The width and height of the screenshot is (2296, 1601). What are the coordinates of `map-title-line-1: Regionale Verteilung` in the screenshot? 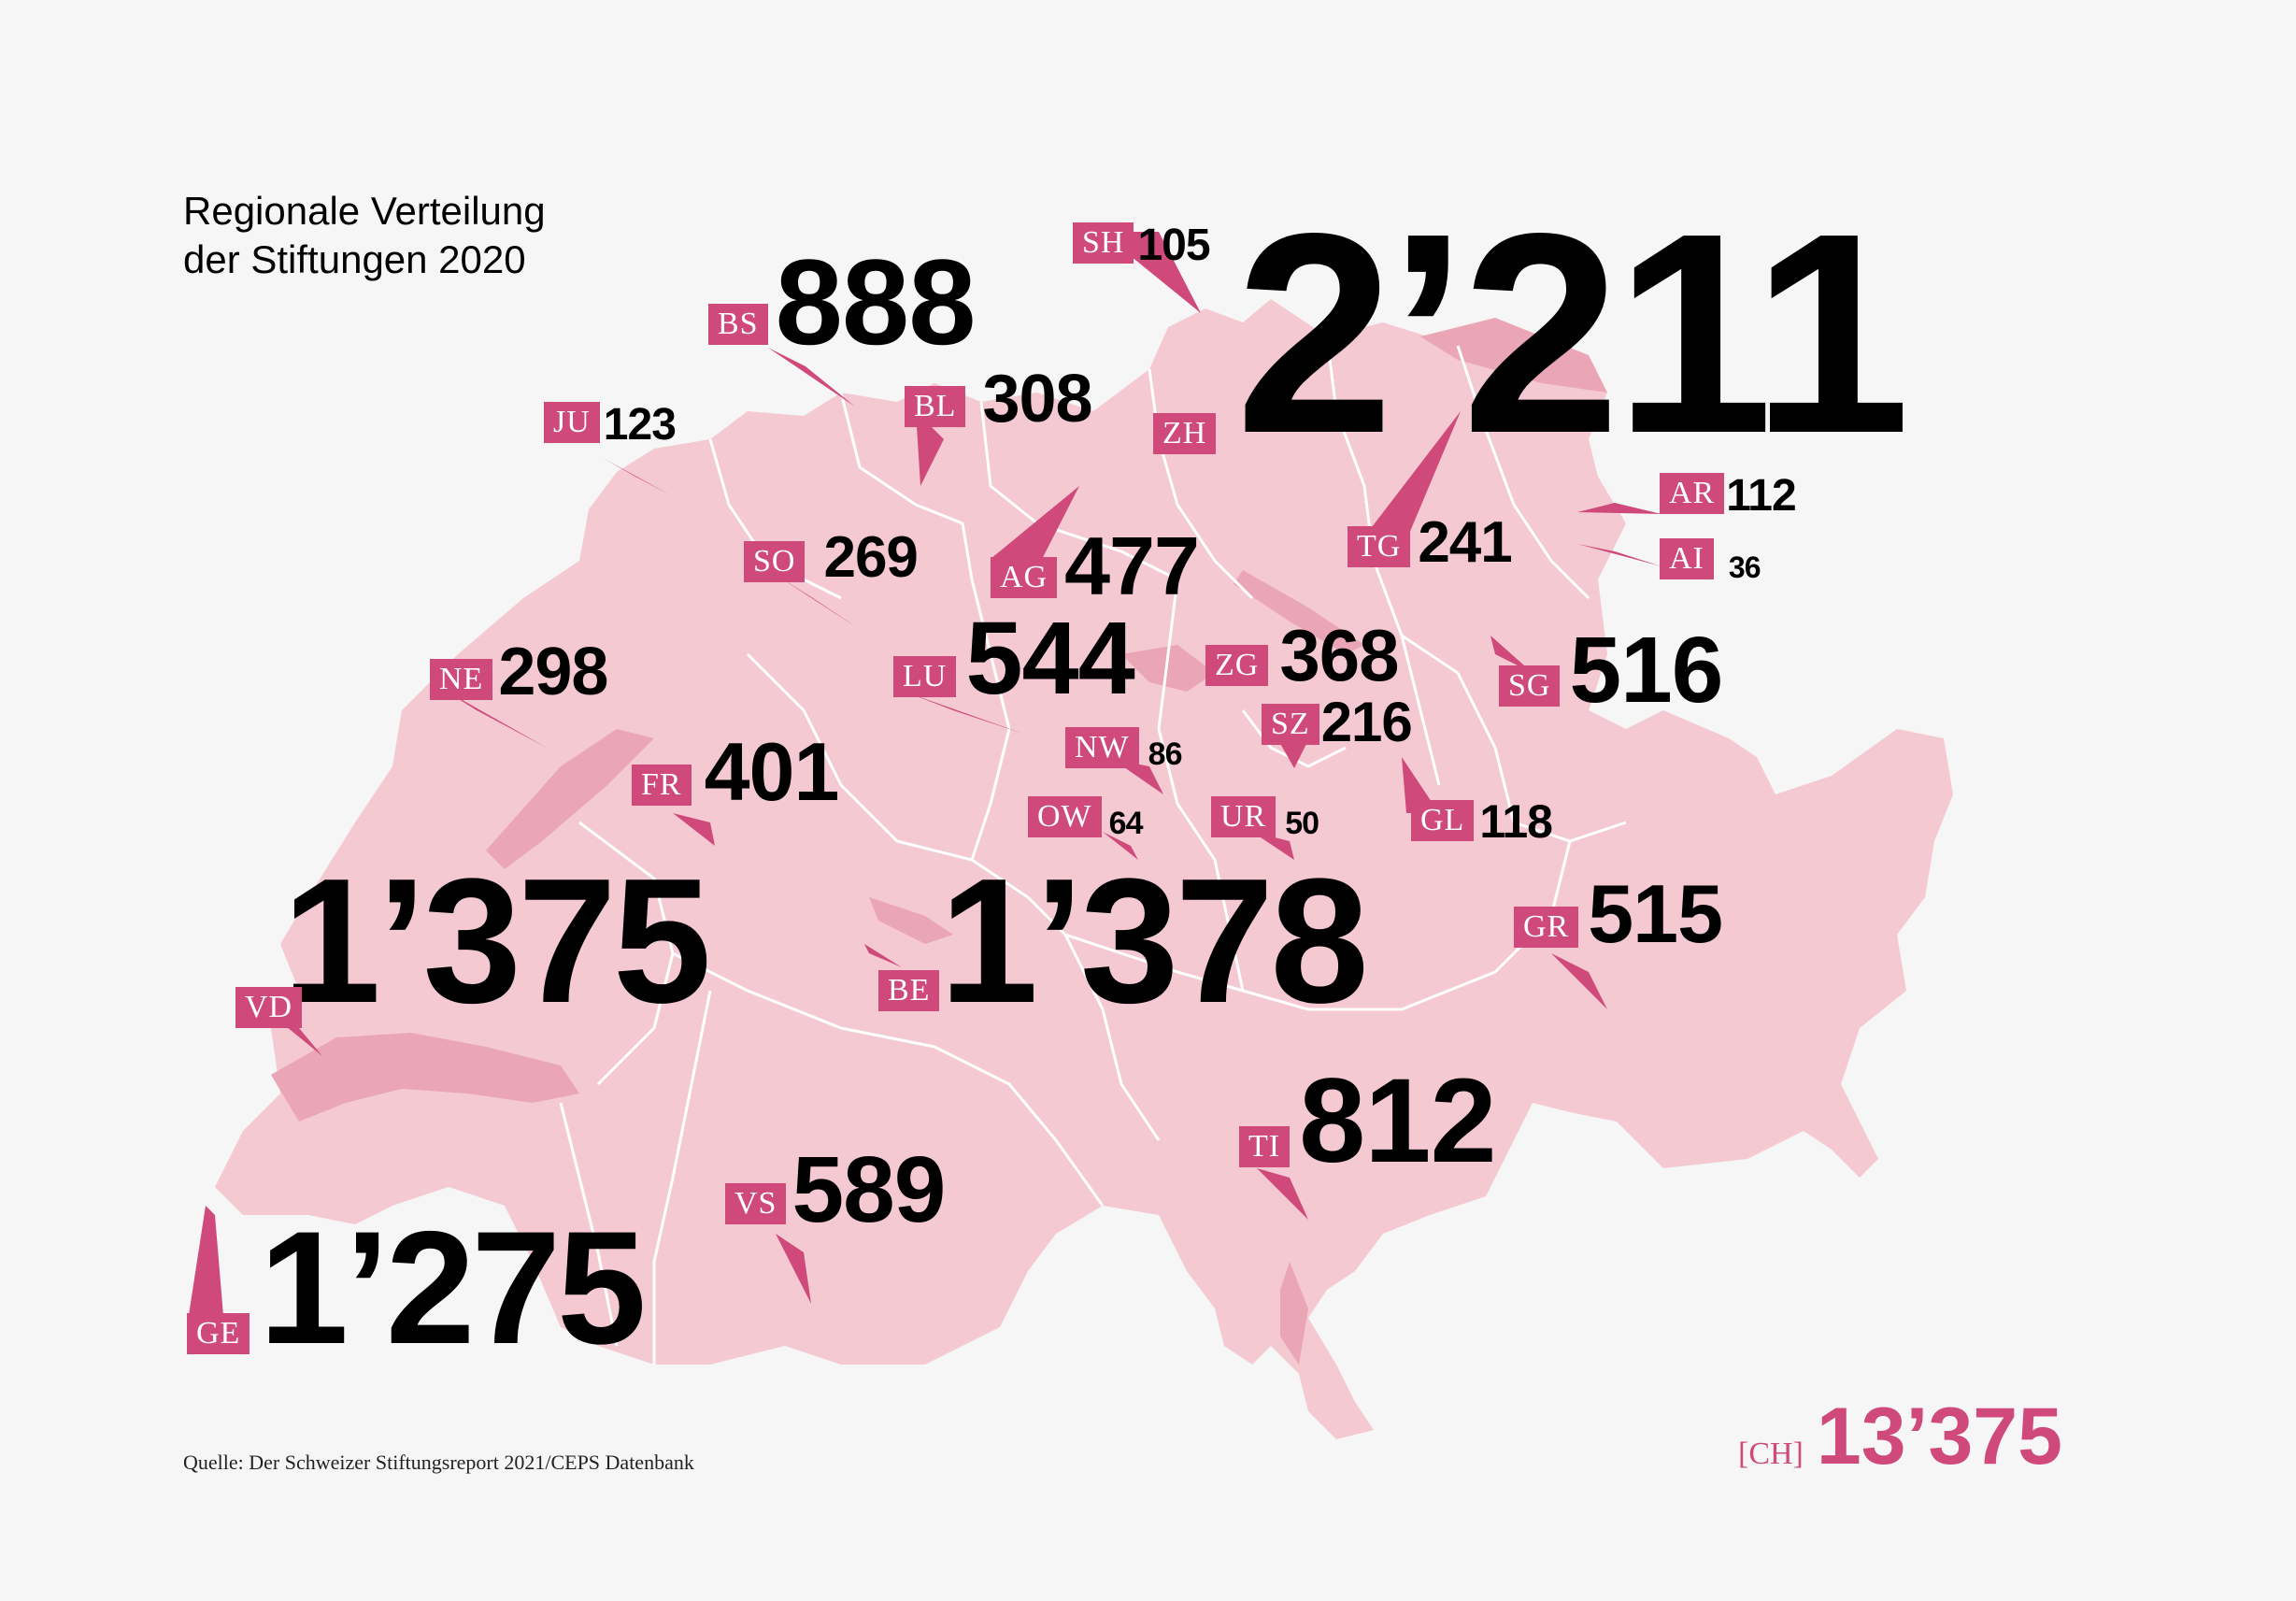 It's located at (364, 211).